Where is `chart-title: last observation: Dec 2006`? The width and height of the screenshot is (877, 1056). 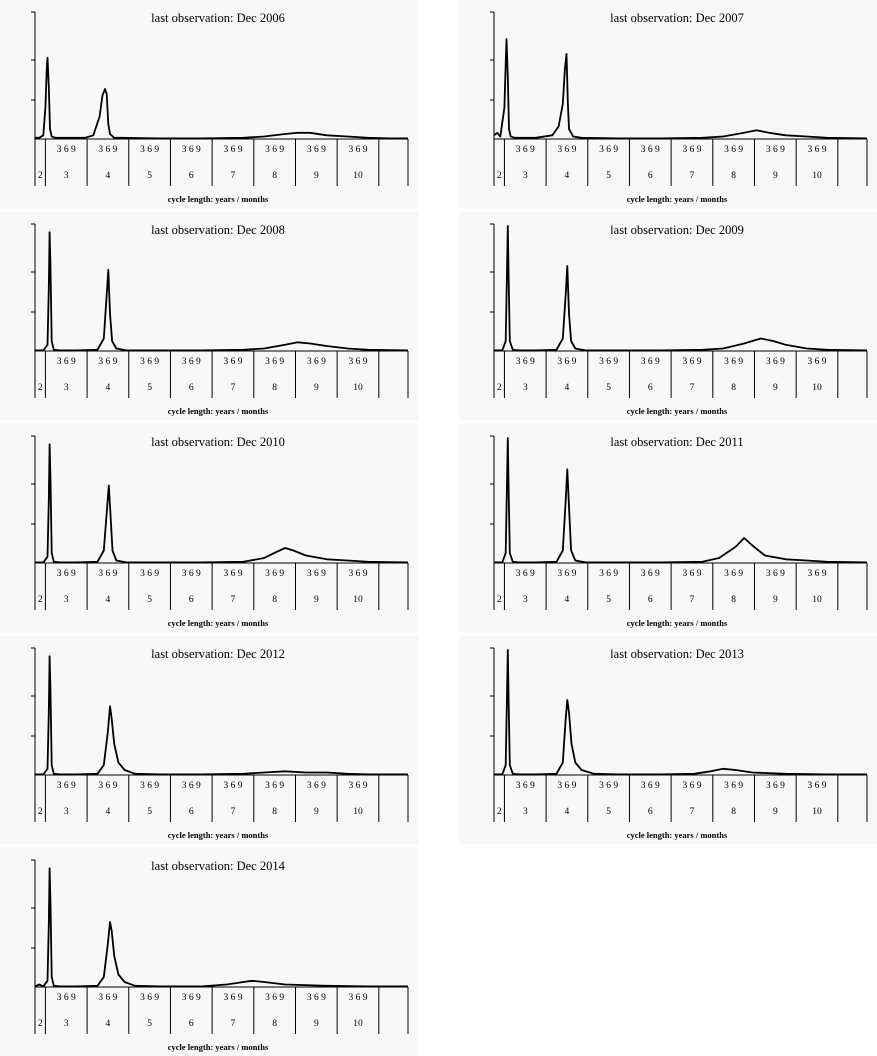
chart-title: last observation: Dec 2006 is located at coordinates (218, 18).